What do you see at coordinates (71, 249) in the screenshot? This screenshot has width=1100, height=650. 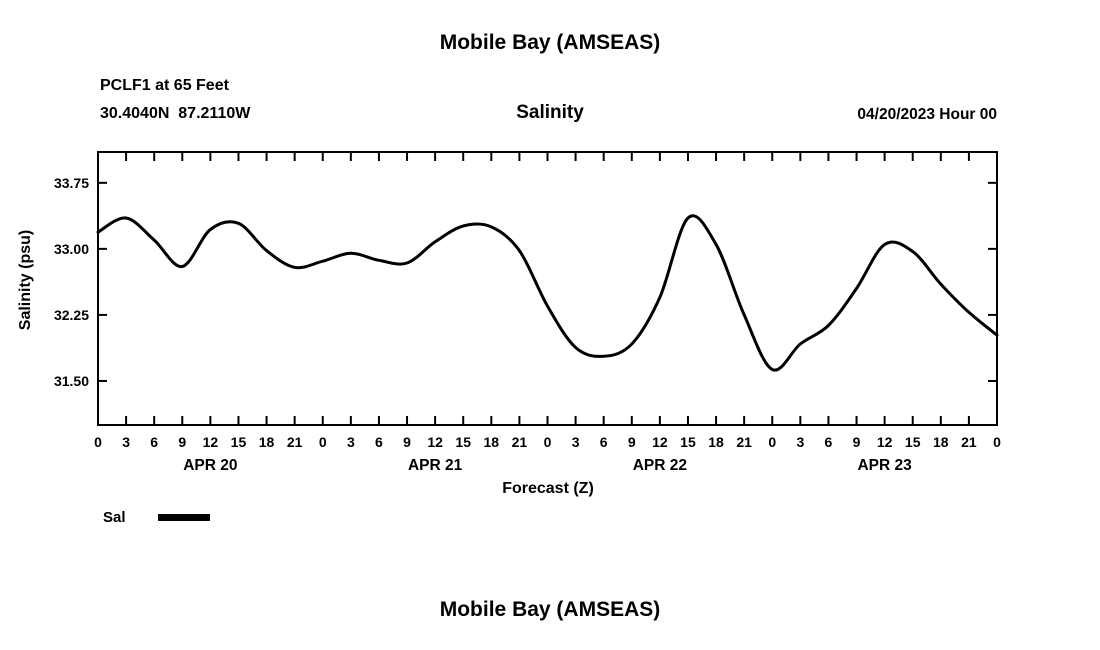 I see `y-tick-label: 33.00` at bounding box center [71, 249].